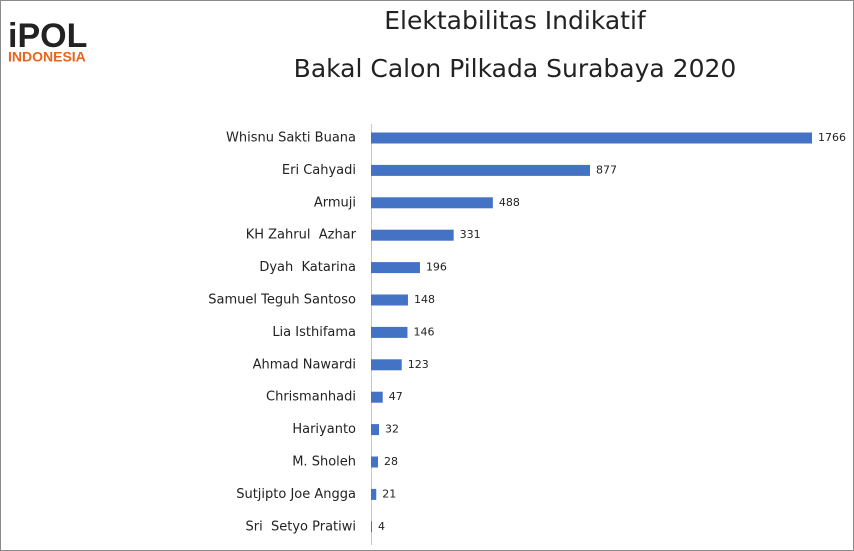 The height and width of the screenshot is (551, 854). I want to click on y-tick-label: Ahmad Nawardi, so click(304, 364).